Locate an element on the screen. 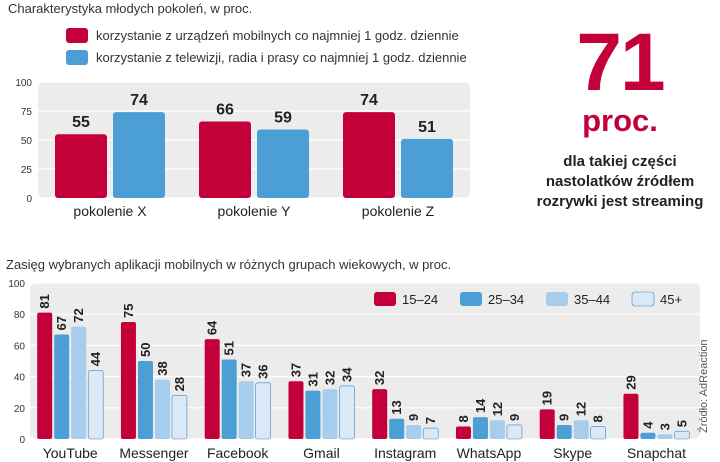  data-label: 44 is located at coordinates (95, 358).